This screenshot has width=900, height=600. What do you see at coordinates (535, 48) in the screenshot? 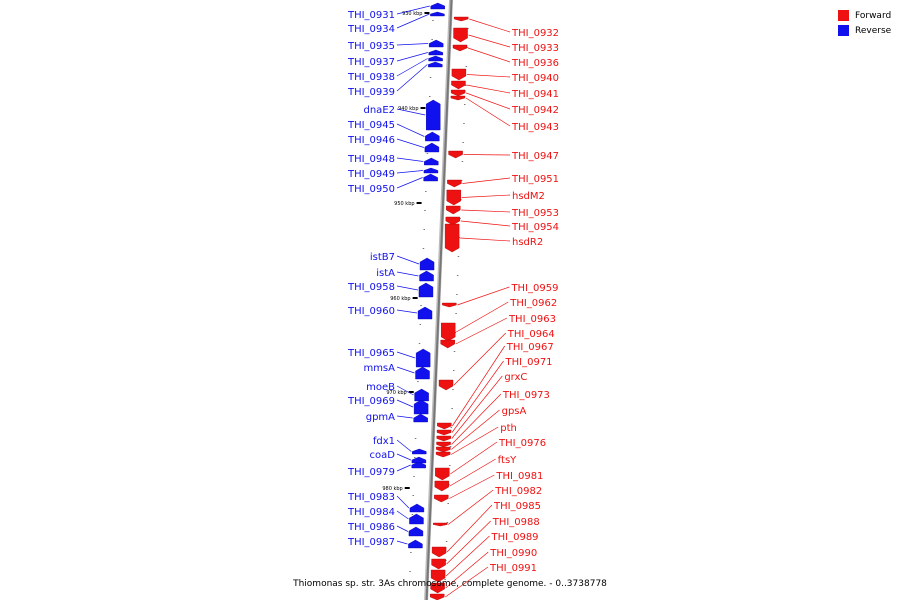
I see `forward-gene-label: THI_0933` at bounding box center [535, 48].